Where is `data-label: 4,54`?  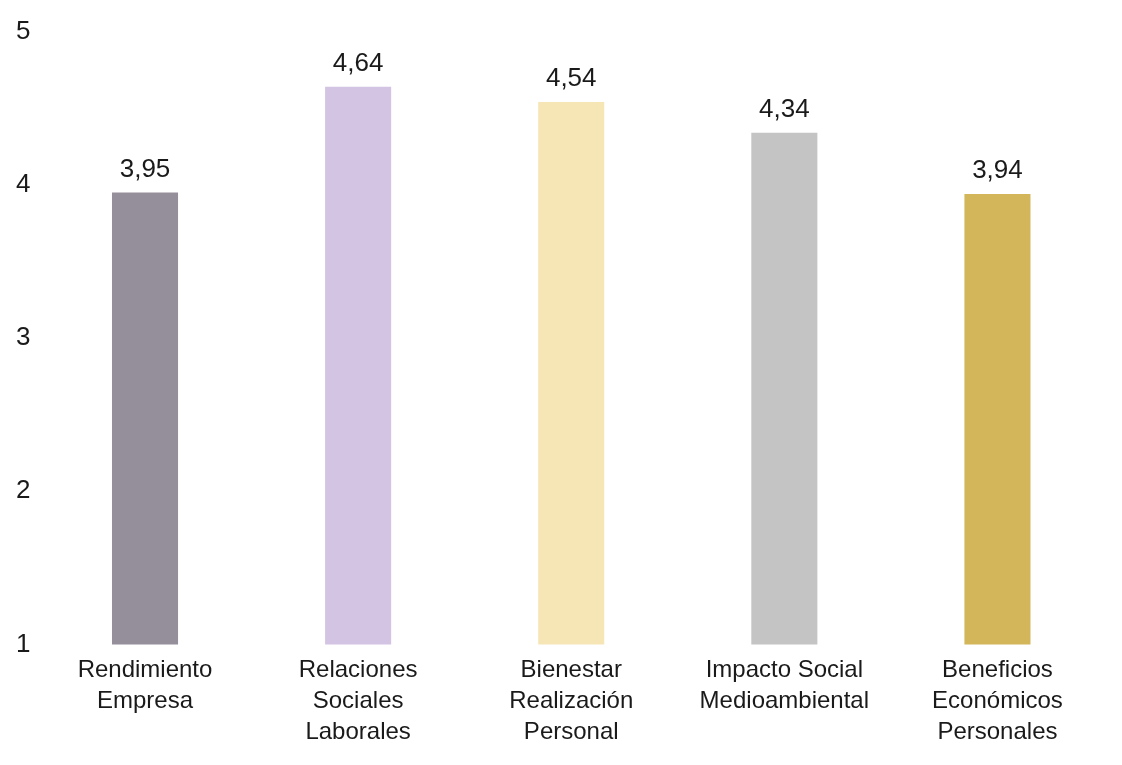 data-label: 4,54 is located at coordinates (571, 77).